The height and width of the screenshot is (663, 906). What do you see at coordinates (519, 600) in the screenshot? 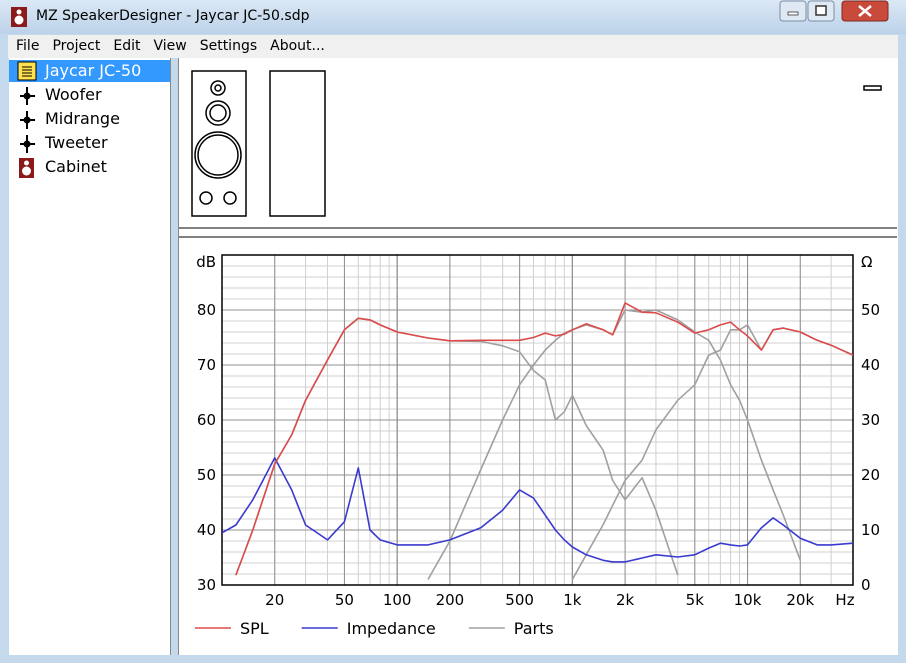
I see `x-tick-label: 500` at bounding box center [519, 600].